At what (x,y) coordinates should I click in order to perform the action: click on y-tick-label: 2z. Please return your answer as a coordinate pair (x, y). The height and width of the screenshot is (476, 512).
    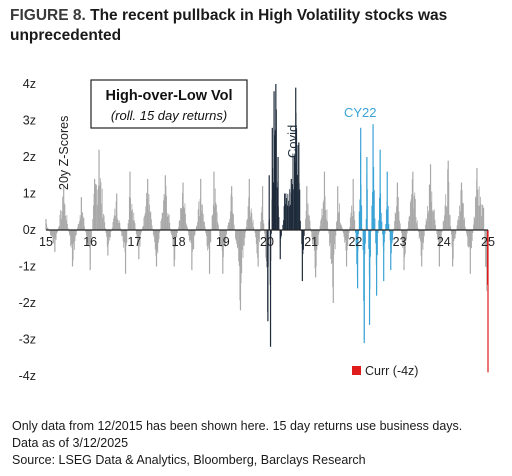
    Looking at the image, I should click on (29, 157).